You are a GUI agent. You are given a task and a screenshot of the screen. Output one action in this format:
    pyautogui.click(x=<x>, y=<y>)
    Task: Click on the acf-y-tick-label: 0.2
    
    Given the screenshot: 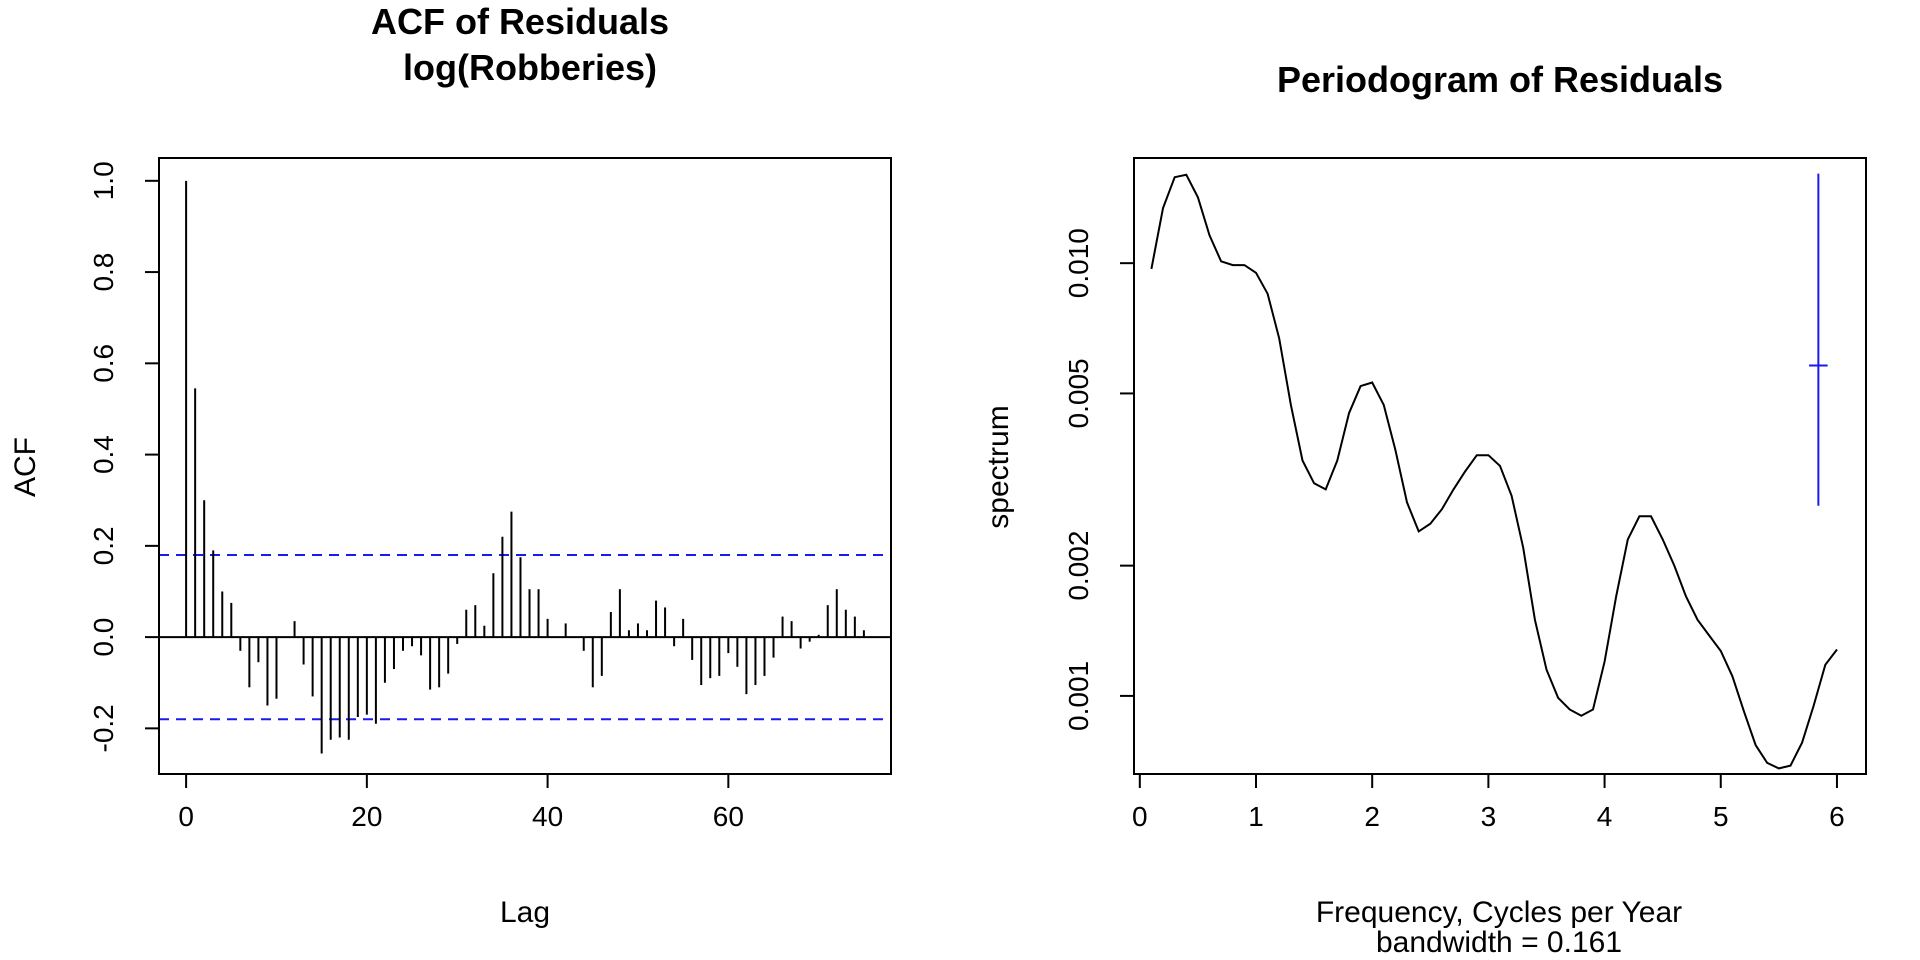 What is the action you would take?
    pyautogui.click(x=103, y=545)
    